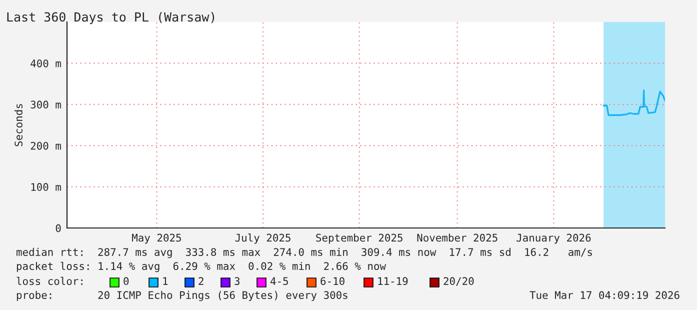  What do you see at coordinates (165, 281) in the screenshot?
I see `text: 1` at bounding box center [165, 281].